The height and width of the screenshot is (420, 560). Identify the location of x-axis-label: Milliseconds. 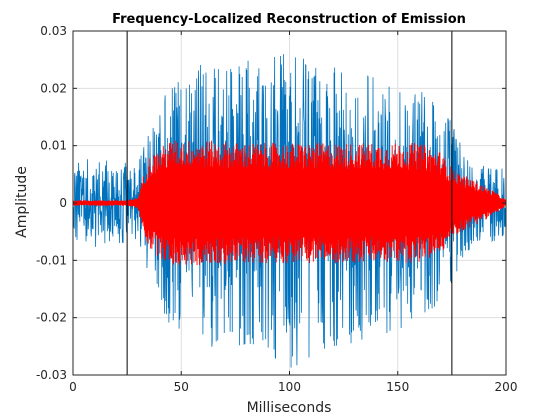
(289, 408).